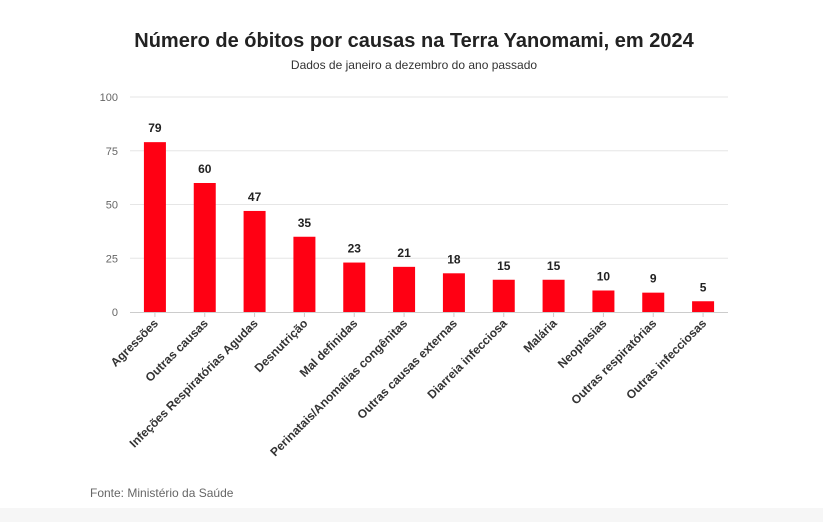 The height and width of the screenshot is (522, 823). I want to click on bottom-band, so click(411, 515).